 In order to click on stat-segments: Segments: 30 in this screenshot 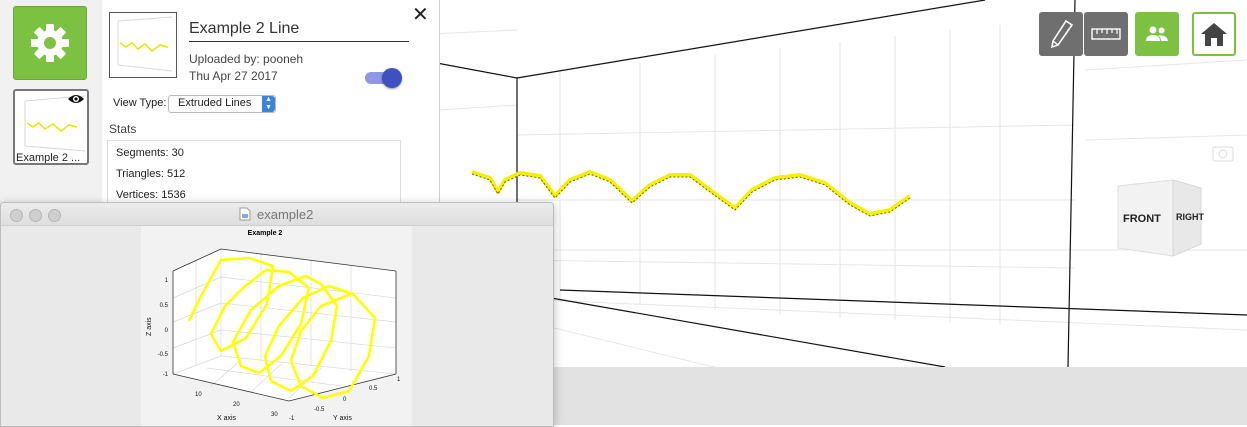, I will do `click(150, 153)`.